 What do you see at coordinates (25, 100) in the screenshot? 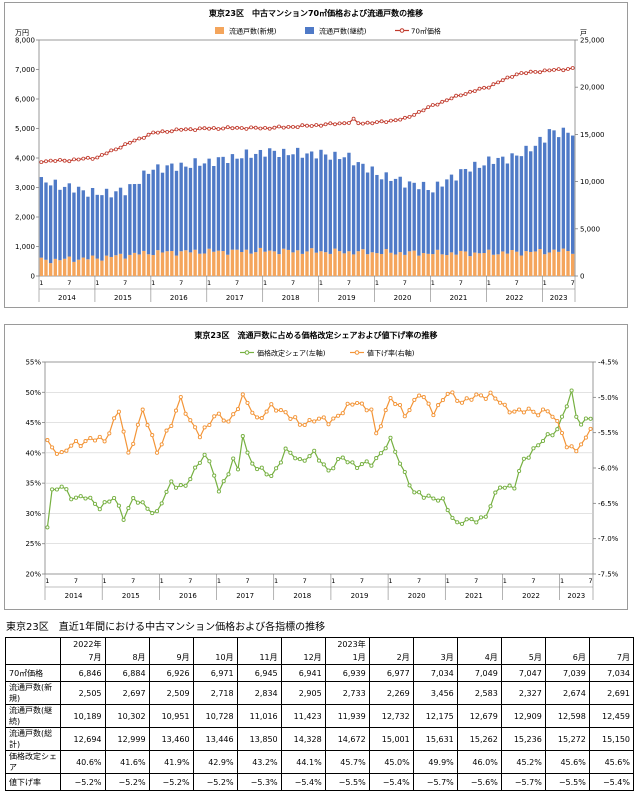
I see `left-tick-label: 6,000` at bounding box center [25, 100].